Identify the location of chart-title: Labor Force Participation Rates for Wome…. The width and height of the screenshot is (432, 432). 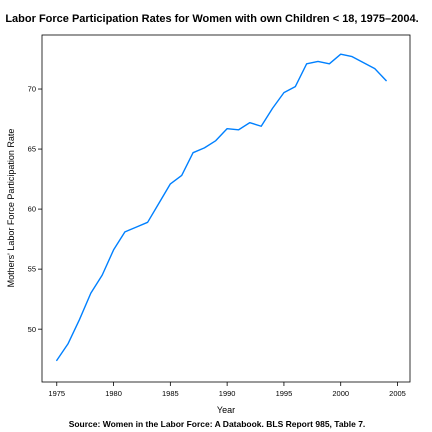
(211, 19).